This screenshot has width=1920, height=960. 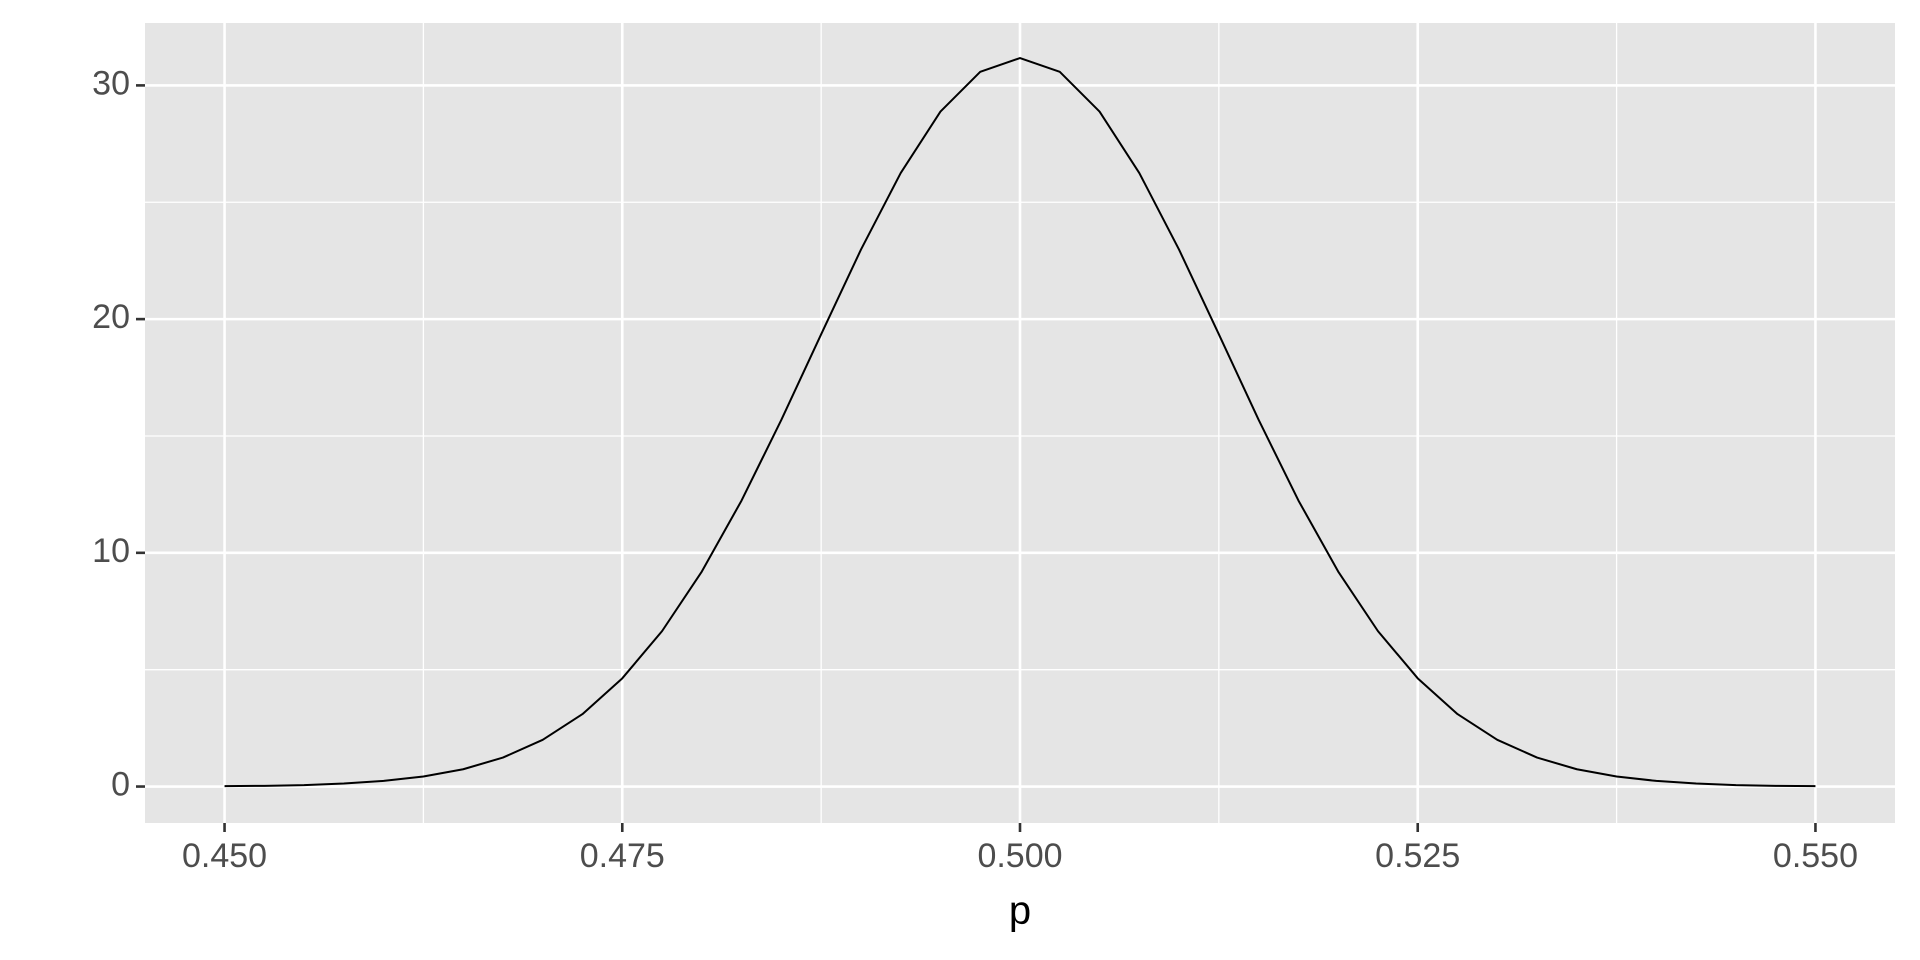 What do you see at coordinates (1417, 856) in the screenshot?
I see `x-tick-label: 0.525` at bounding box center [1417, 856].